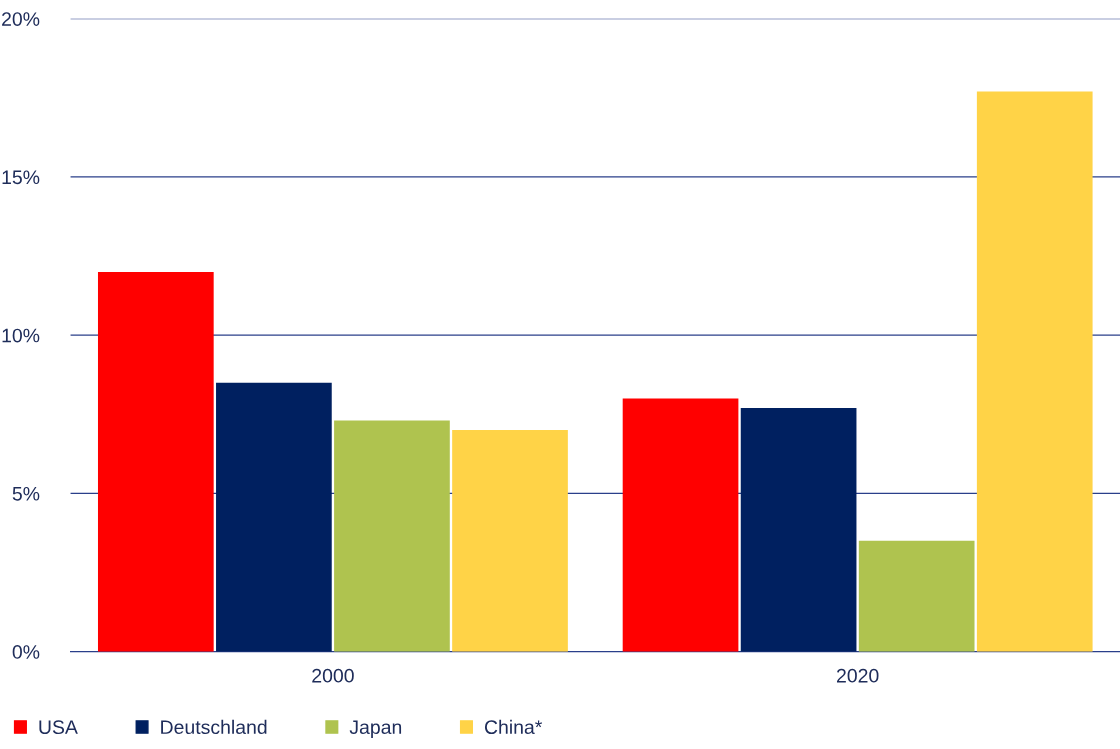  What do you see at coordinates (21, 335) in the screenshot?
I see `y-tick-label: 10%` at bounding box center [21, 335].